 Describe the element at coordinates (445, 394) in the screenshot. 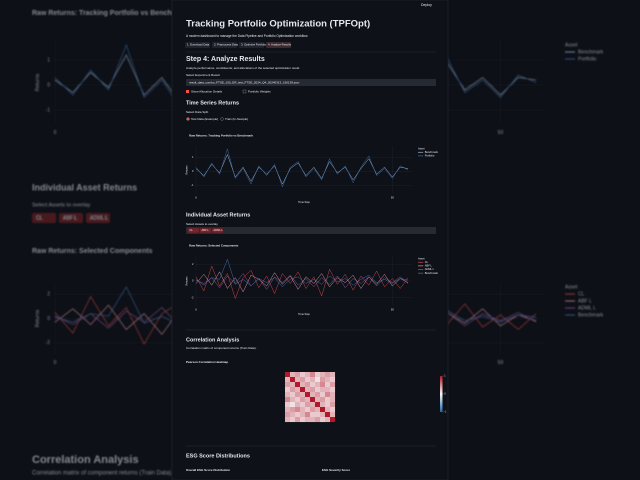

I see `colorbar-tick-label: 0` at that location.